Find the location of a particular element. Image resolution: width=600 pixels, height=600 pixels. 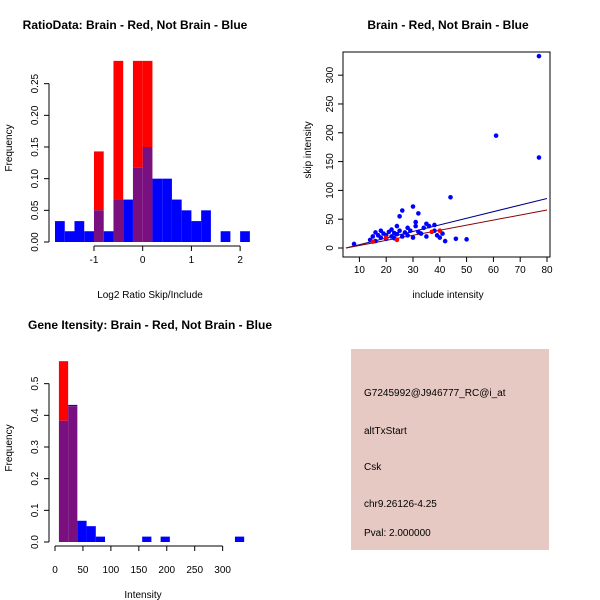

y-tick-label: 0.20 is located at coordinates (35, 115).